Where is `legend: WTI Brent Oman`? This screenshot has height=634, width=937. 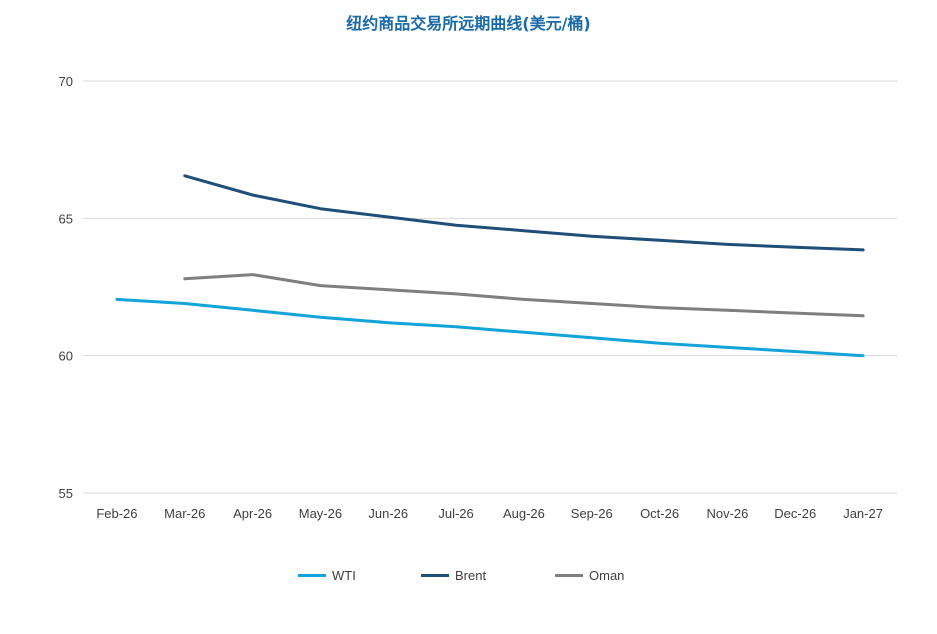
legend: WTI Brent Oman is located at coordinates (468, 579).